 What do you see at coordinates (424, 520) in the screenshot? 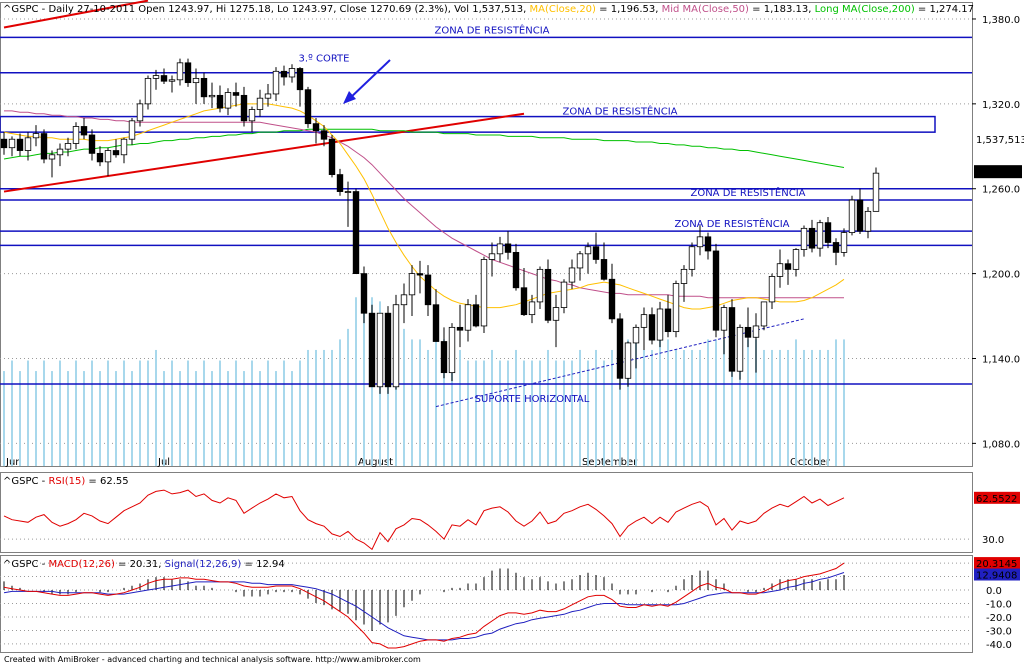
I see `rsi-line` at bounding box center [424, 520].